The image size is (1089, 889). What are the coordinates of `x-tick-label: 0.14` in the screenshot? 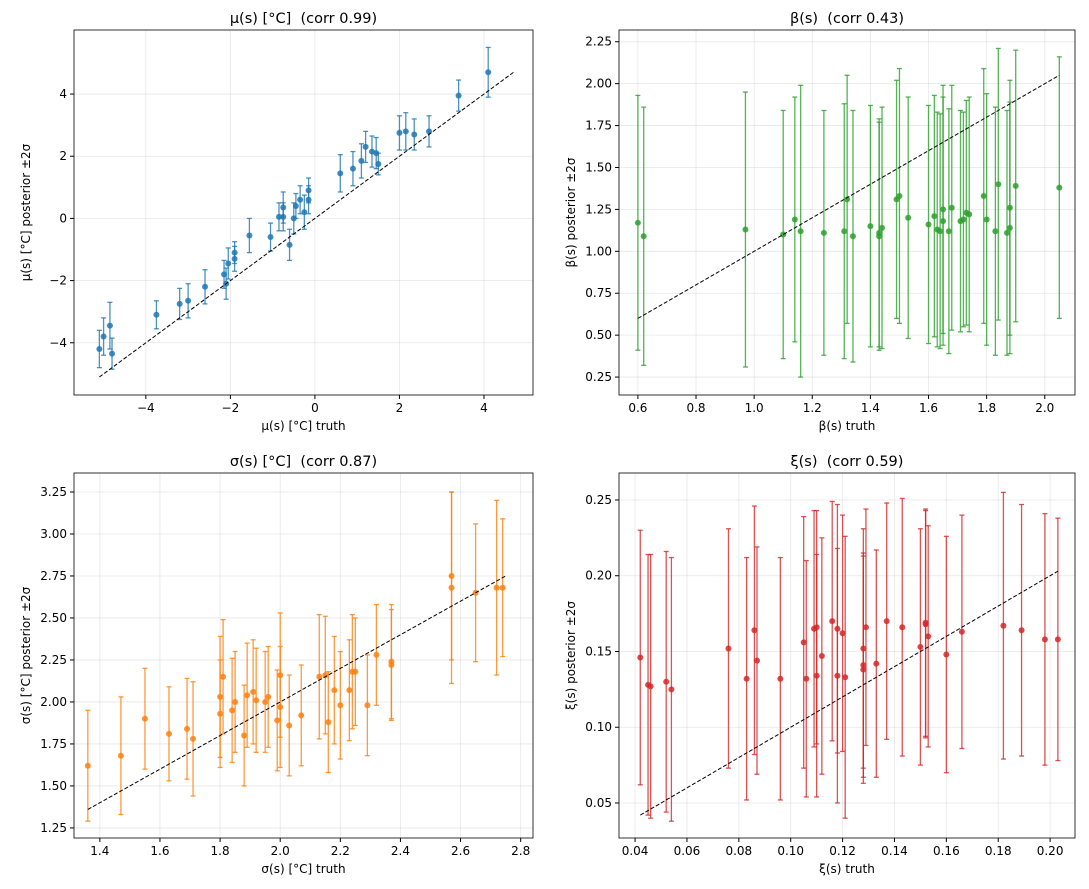 It's located at (894, 851).